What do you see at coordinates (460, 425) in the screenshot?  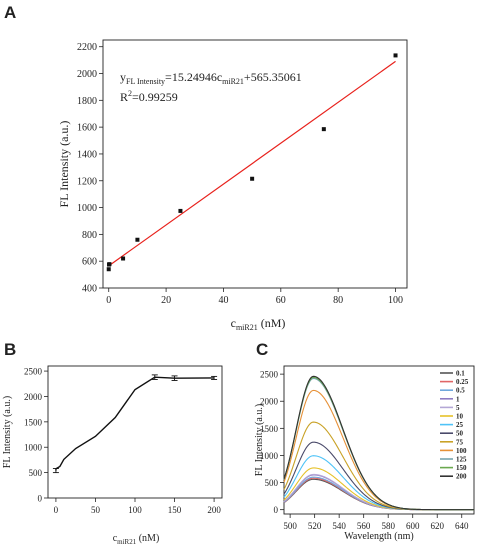 I see `chart-c-legend-label: 25` at bounding box center [460, 425].